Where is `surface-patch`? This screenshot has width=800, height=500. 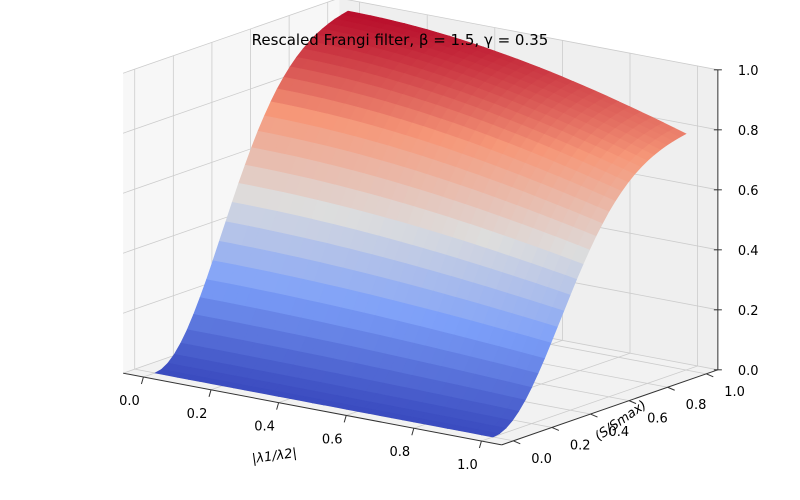 surface-patch is located at coordinates (490, 434).